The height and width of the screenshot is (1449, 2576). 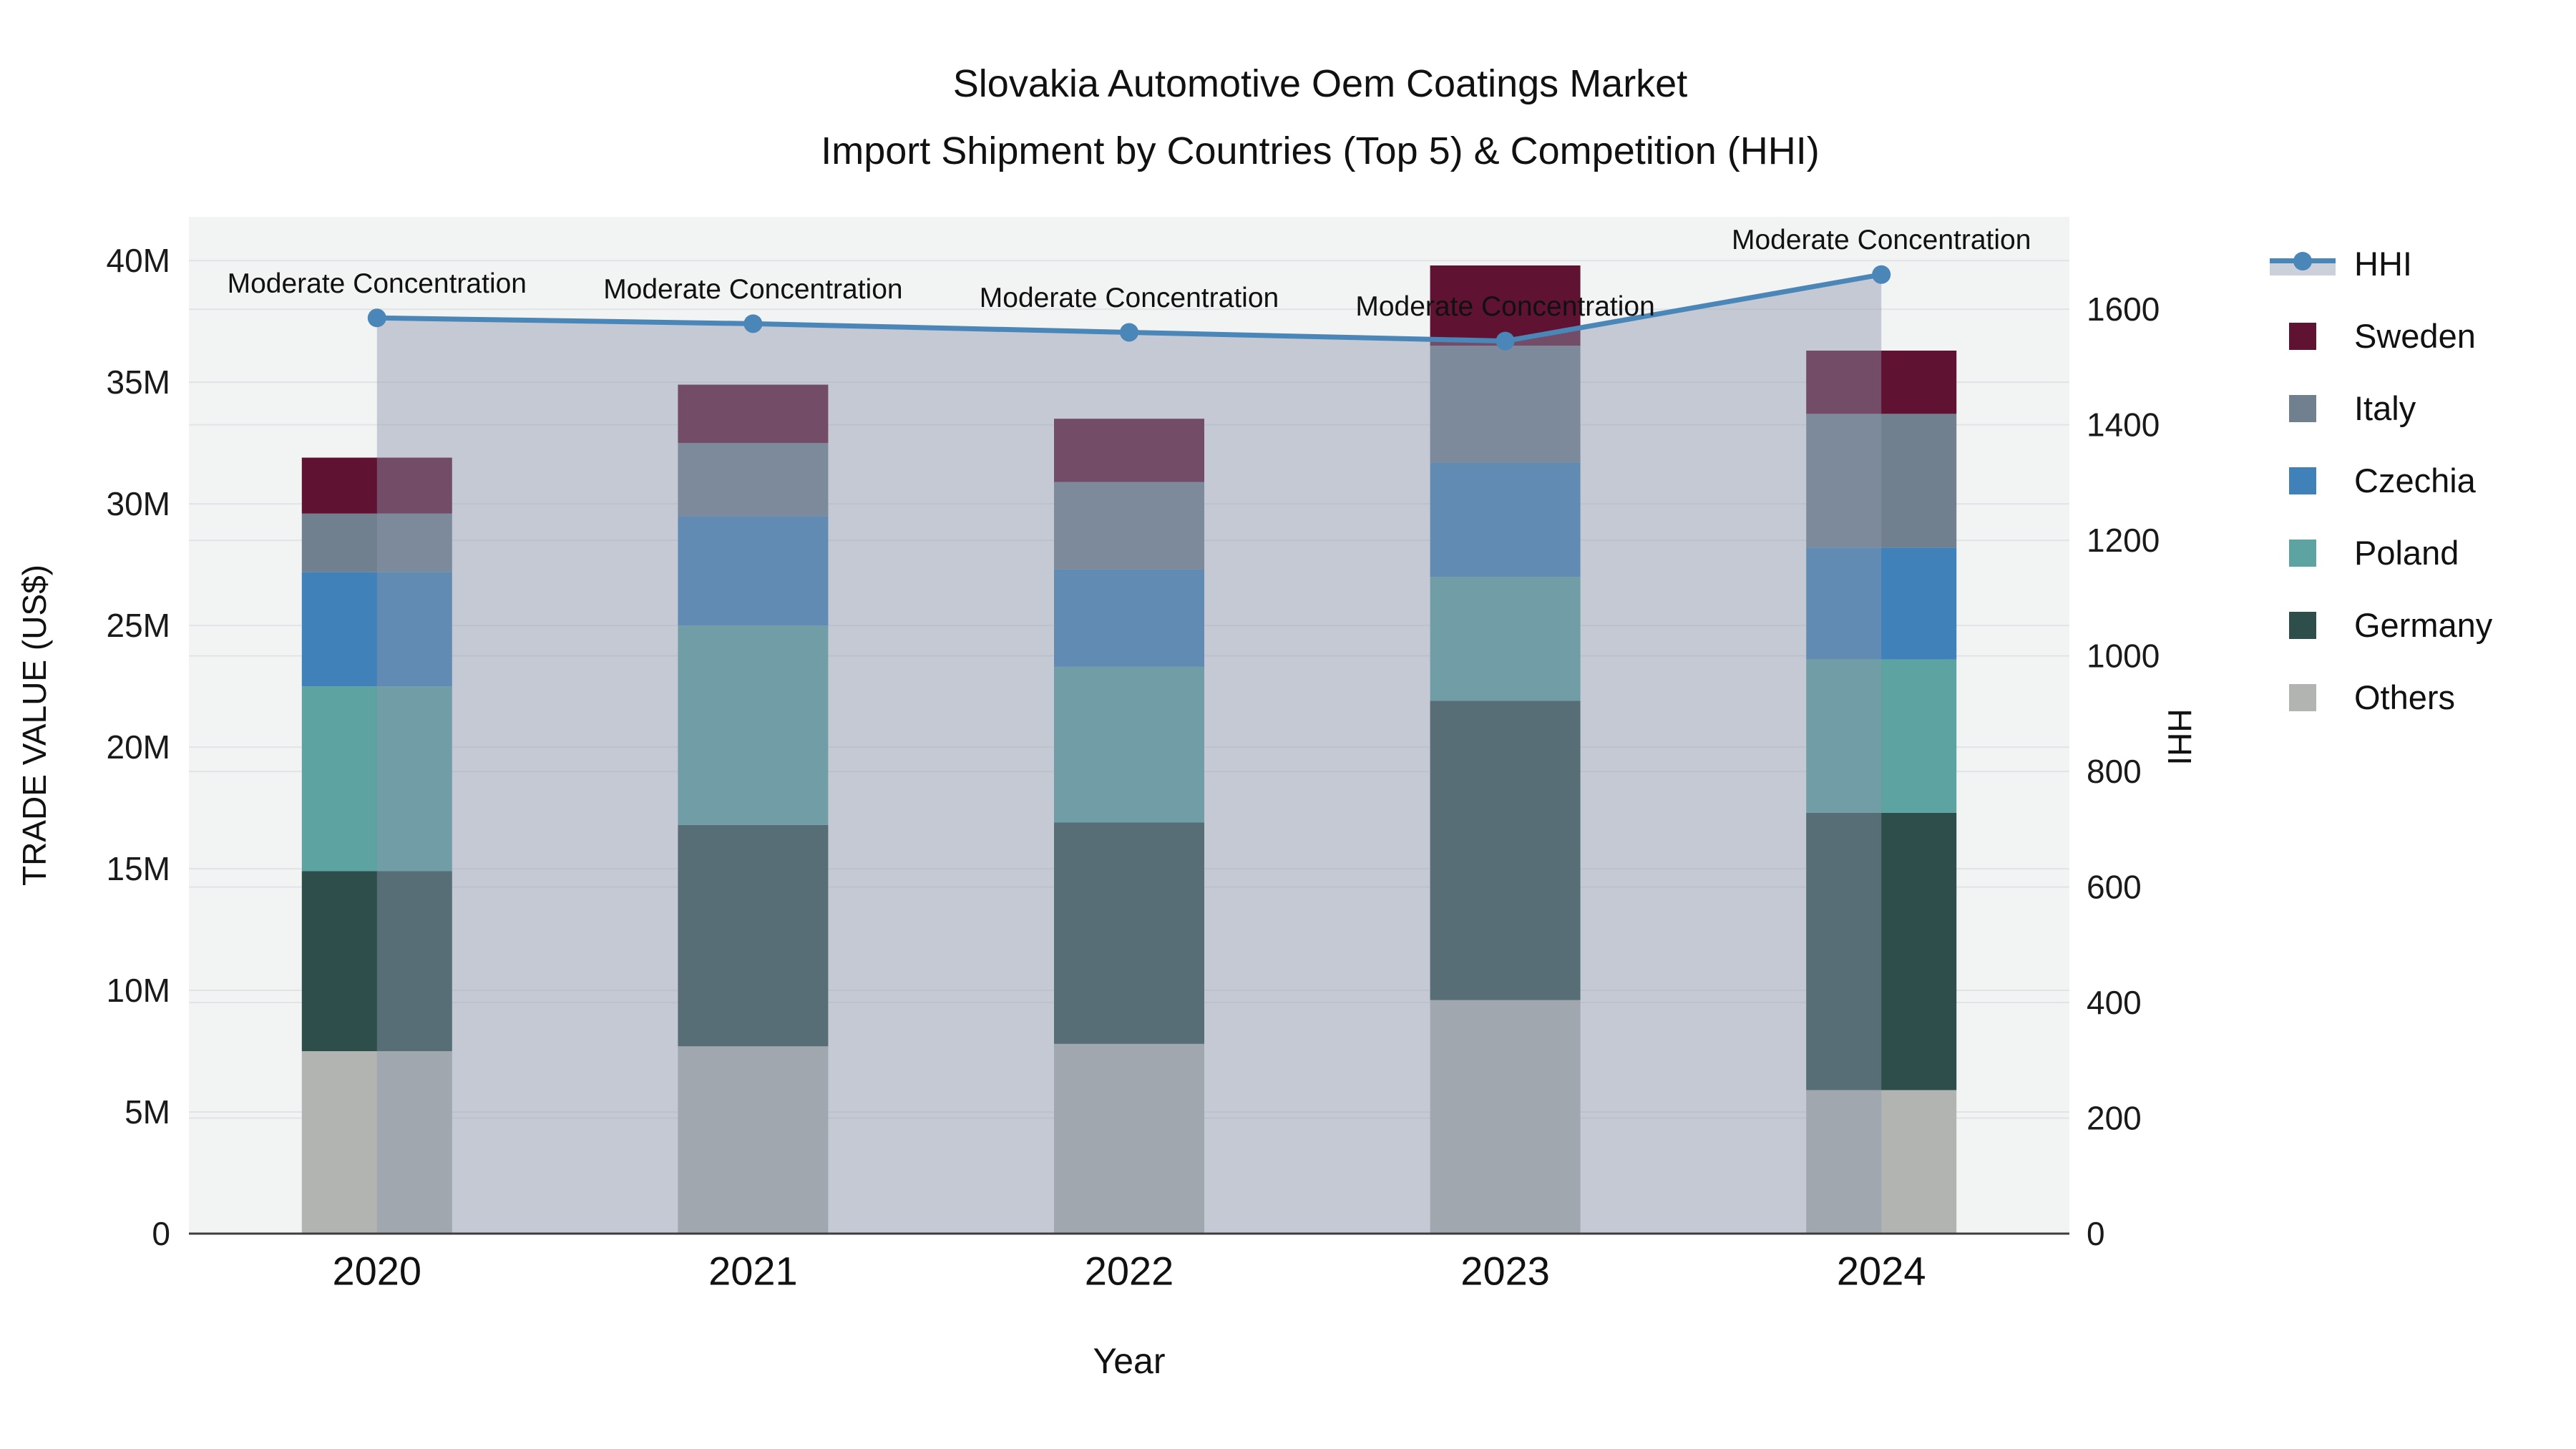 I want to click on legend-item-hhi: HHI, so click(x=2381, y=264).